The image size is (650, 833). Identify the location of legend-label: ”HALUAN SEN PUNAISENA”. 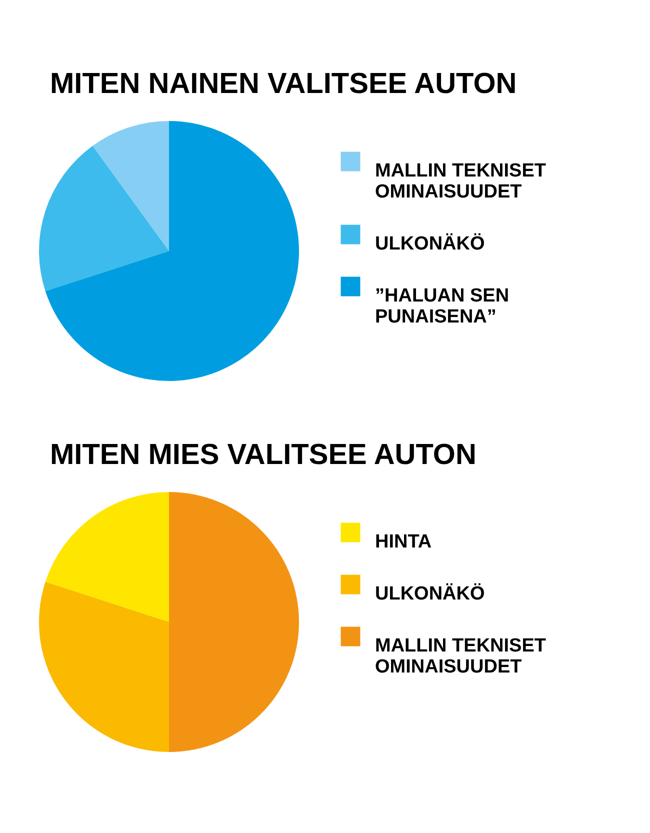
(442, 307).